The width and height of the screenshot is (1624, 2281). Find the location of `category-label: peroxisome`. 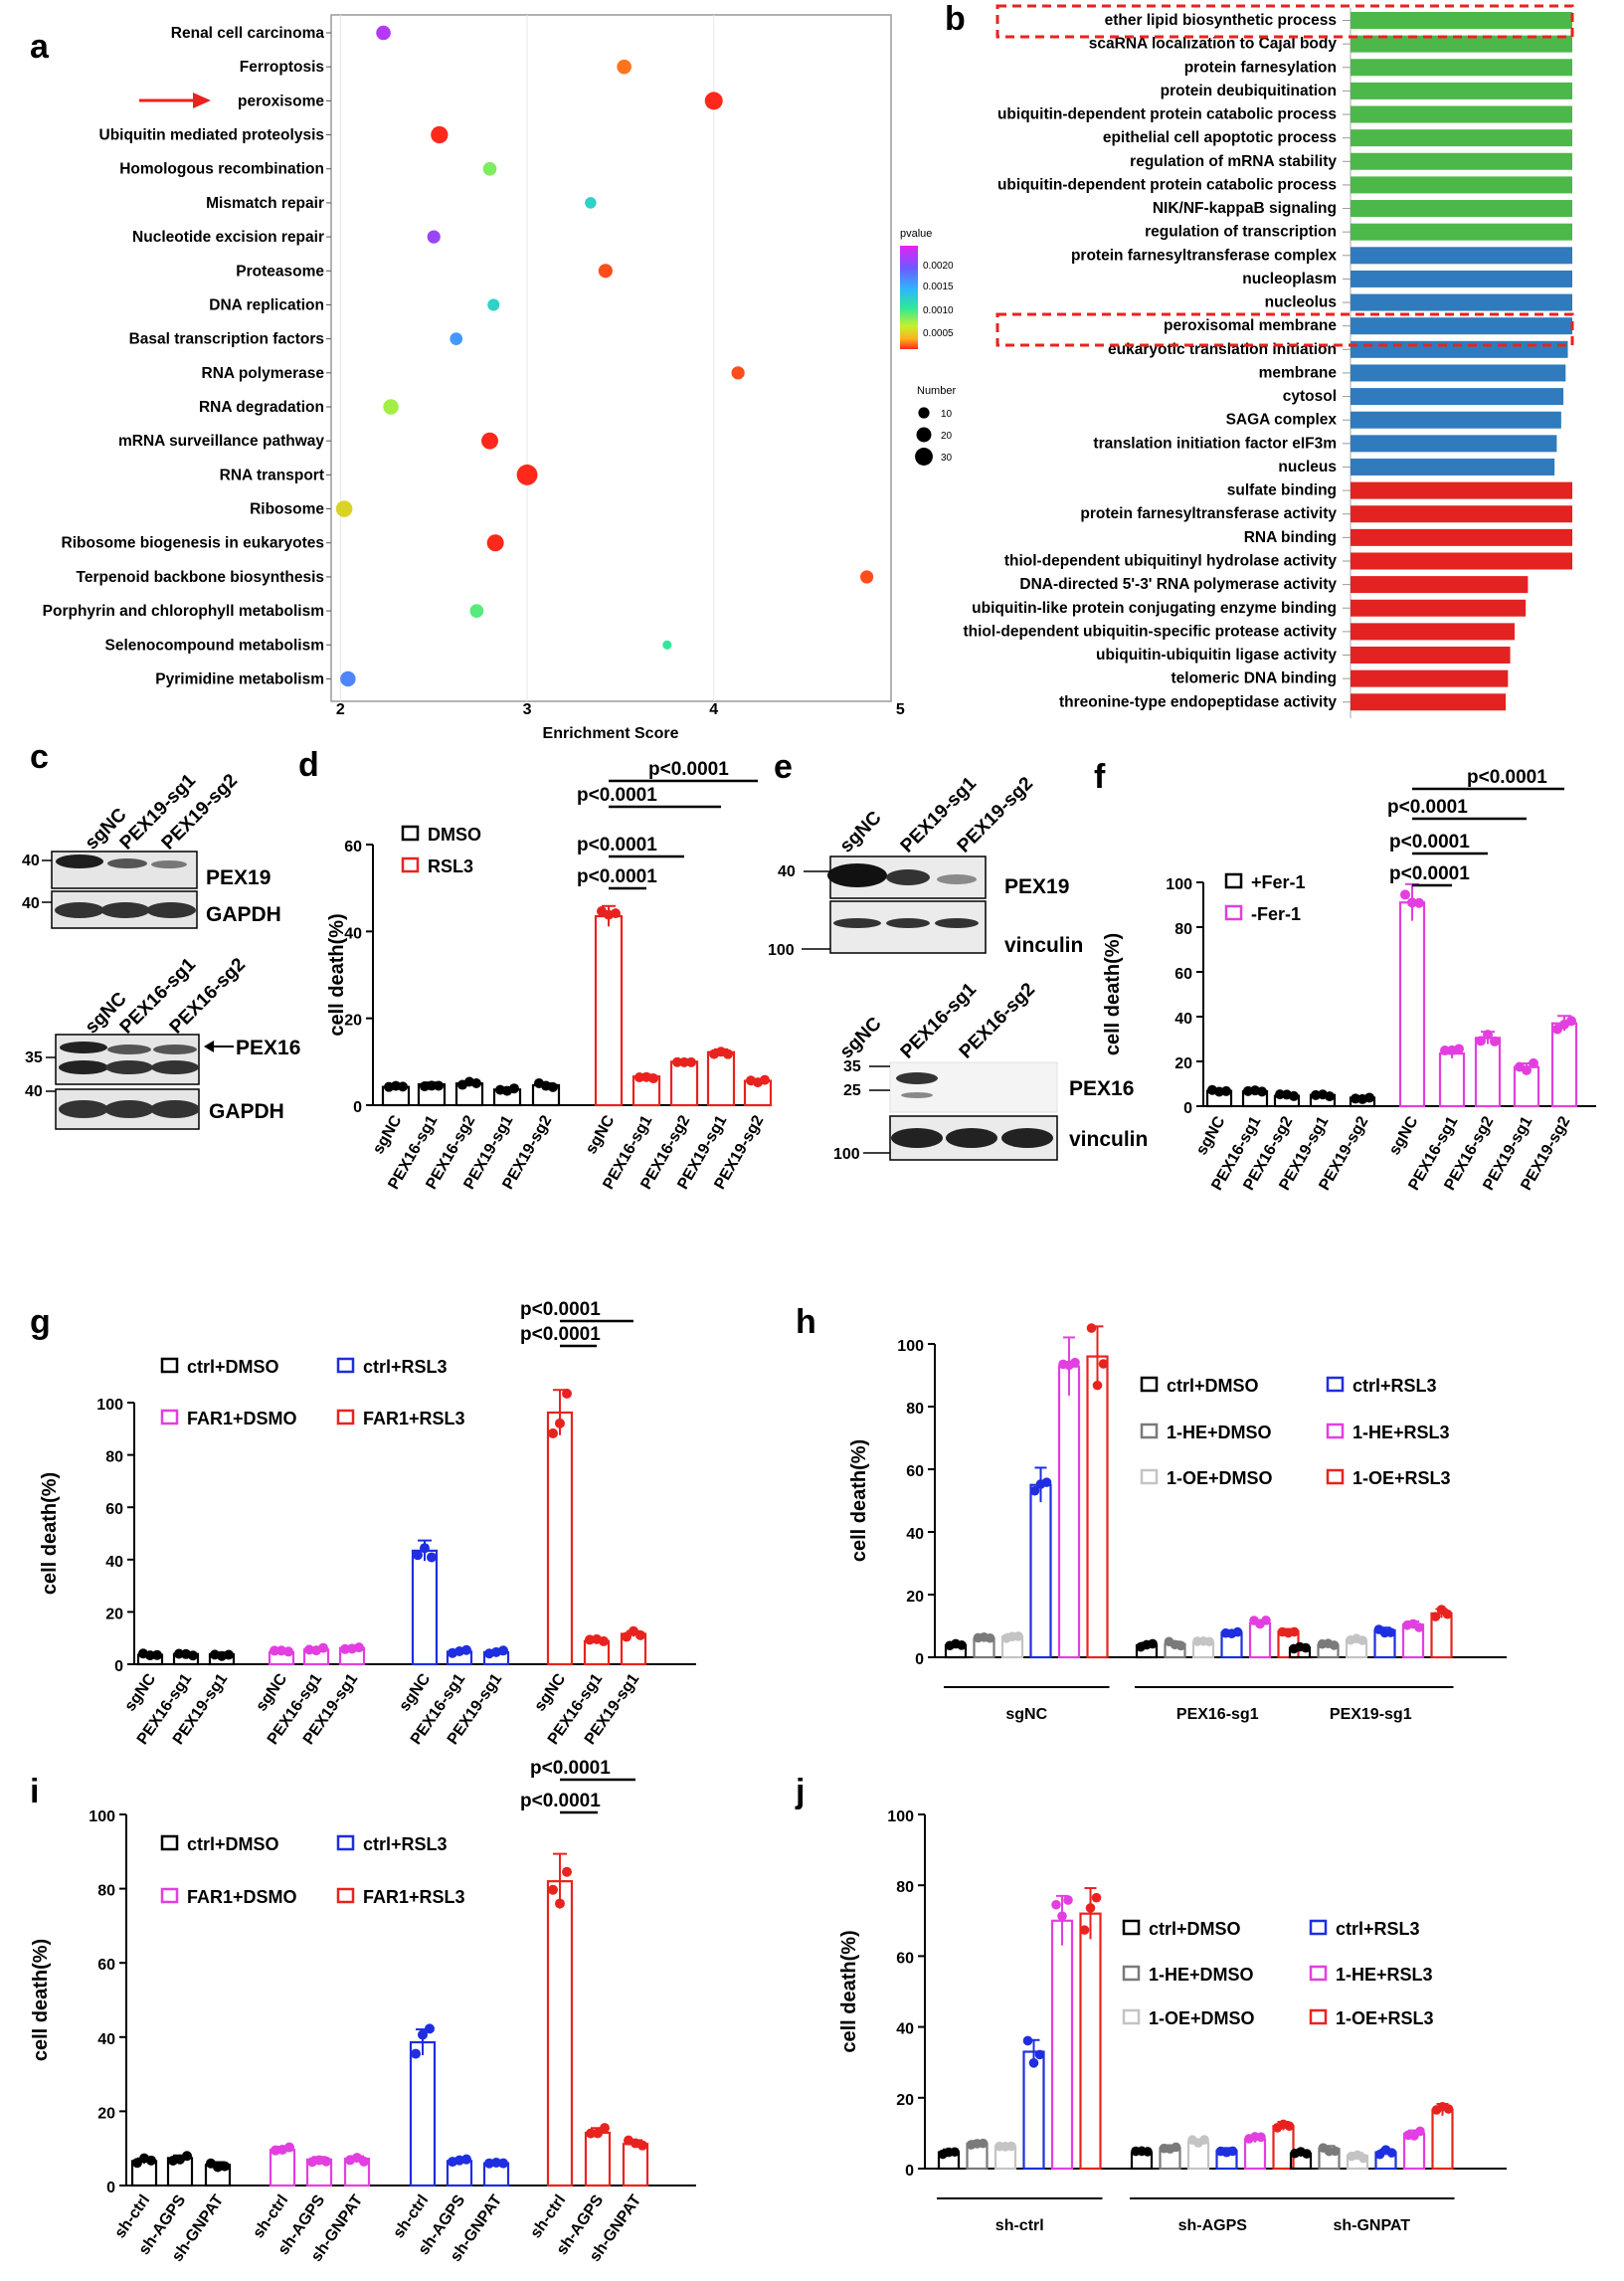

category-label: peroxisome is located at coordinates (281, 101).